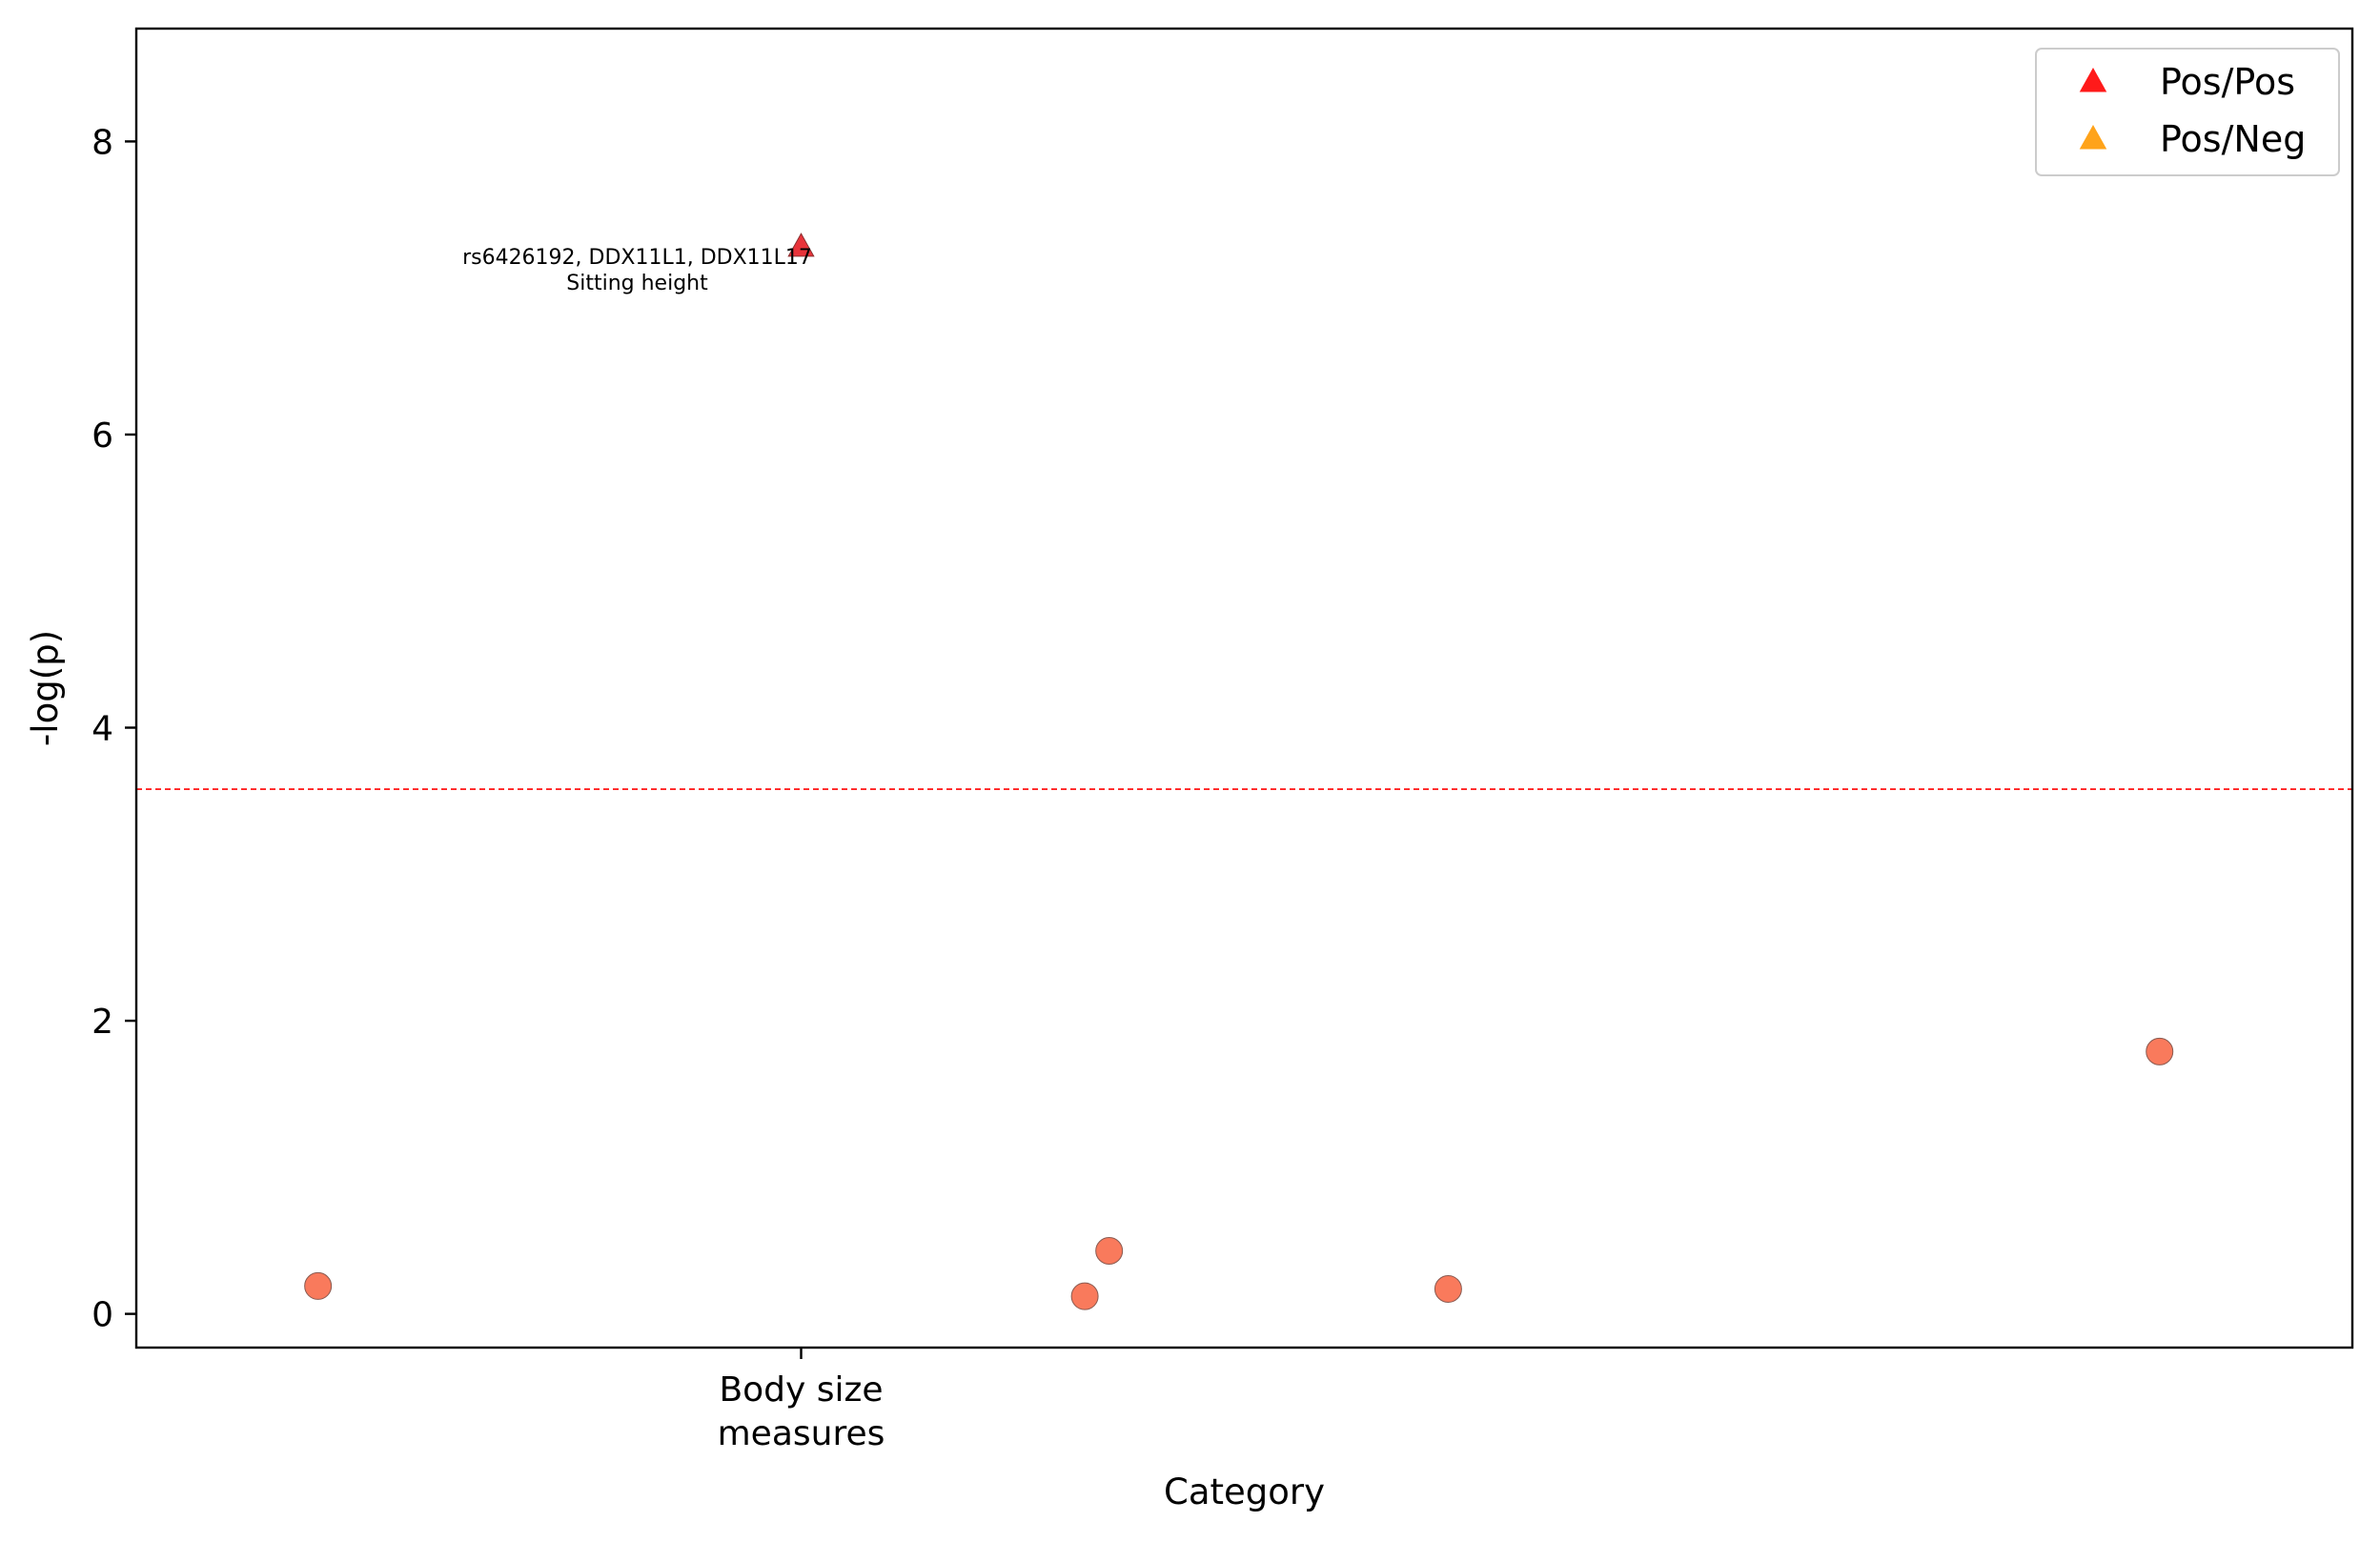 This screenshot has height=1542, width=2380. Describe the element at coordinates (46, 688) in the screenshot. I see `y-axis-label: -log(p)` at that location.